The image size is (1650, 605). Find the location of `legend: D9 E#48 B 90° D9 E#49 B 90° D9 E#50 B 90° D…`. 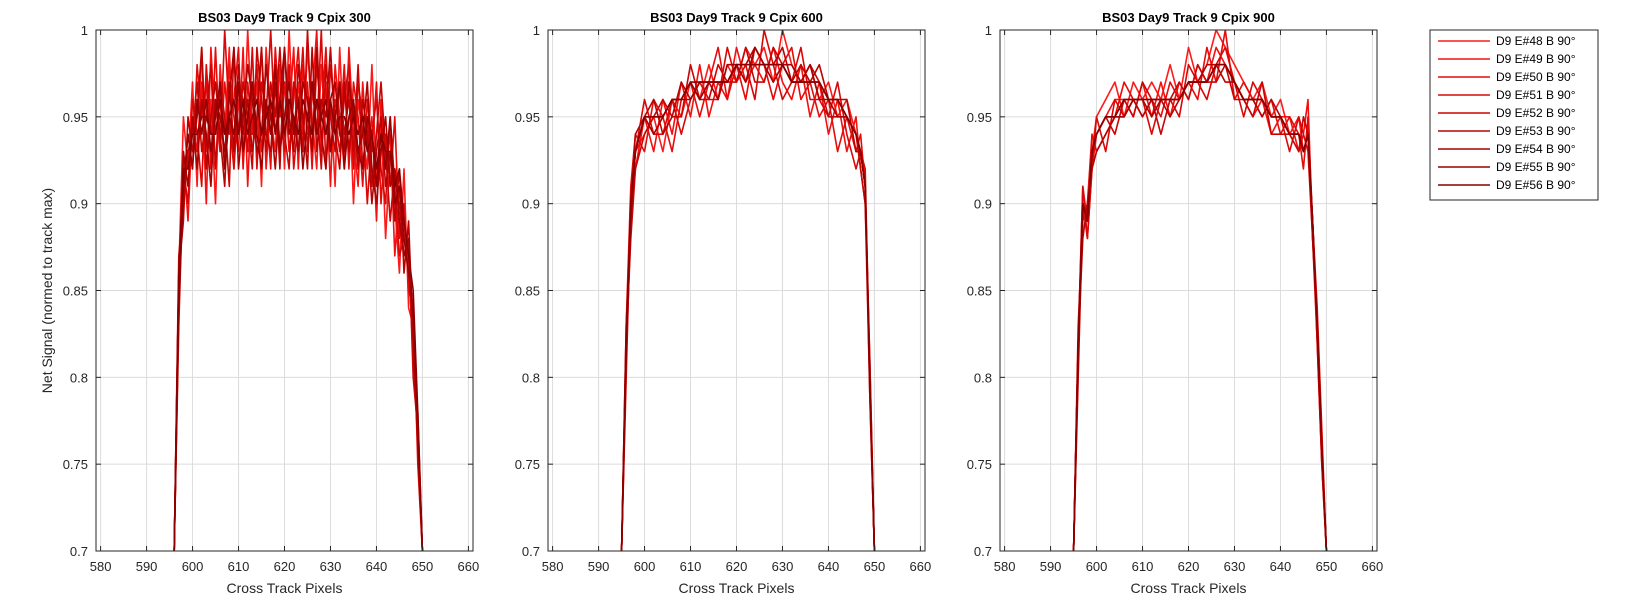

legend: D9 E#48 B 90° D9 E#49 B 90° D9 E#50 B 90° D… is located at coordinates (1514, 115).